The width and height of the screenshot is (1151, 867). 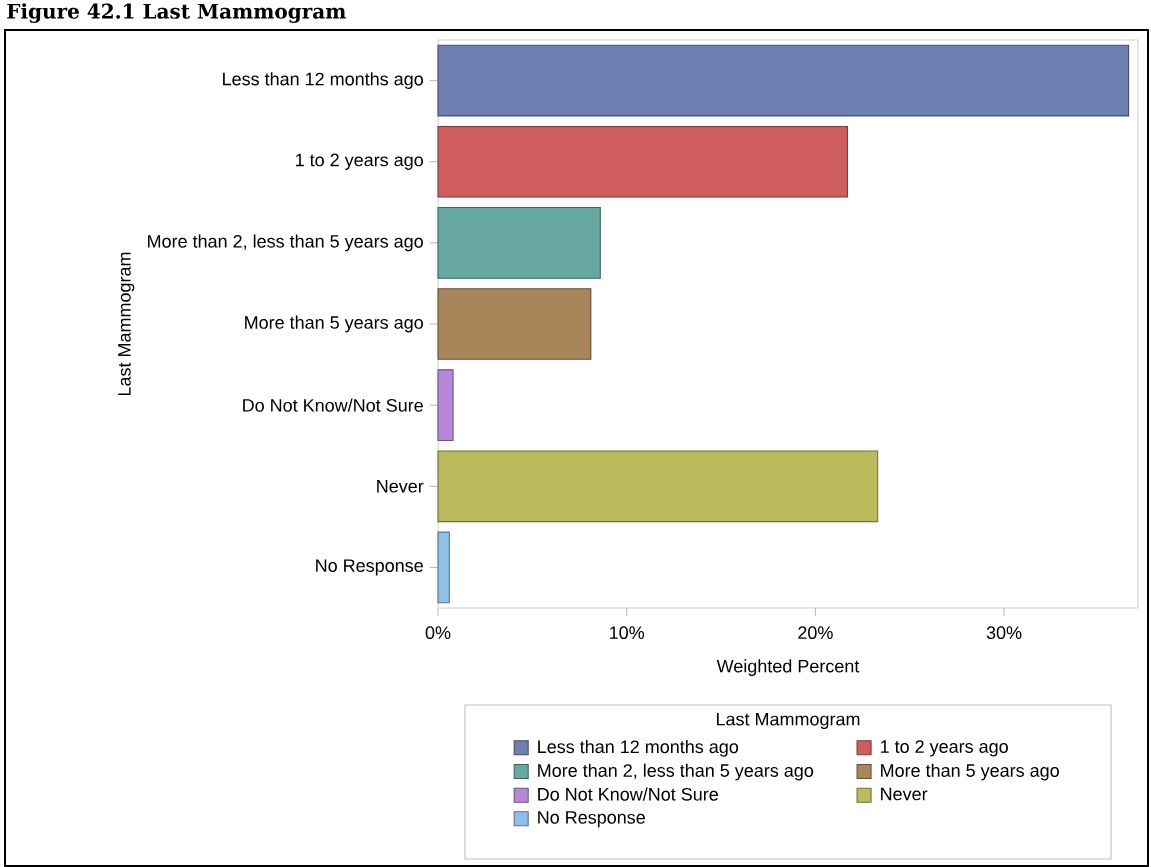 I want to click on y-tick-label: More than 5 years ago, so click(x=334, y=324).